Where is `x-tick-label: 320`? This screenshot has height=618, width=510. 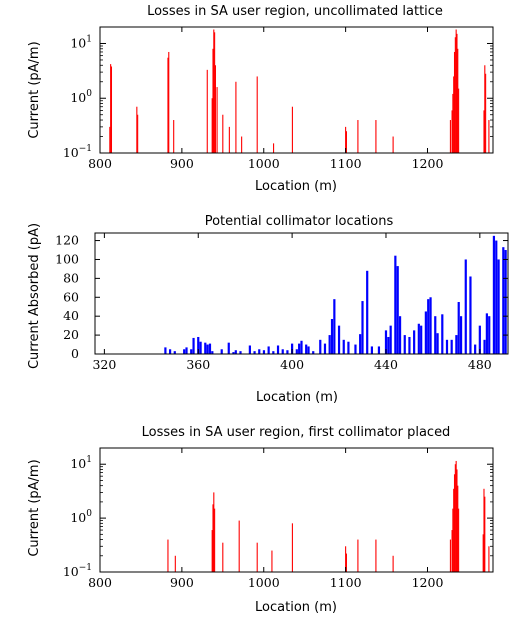
x-tick-label: 320 is located at coordinates (104, 364).